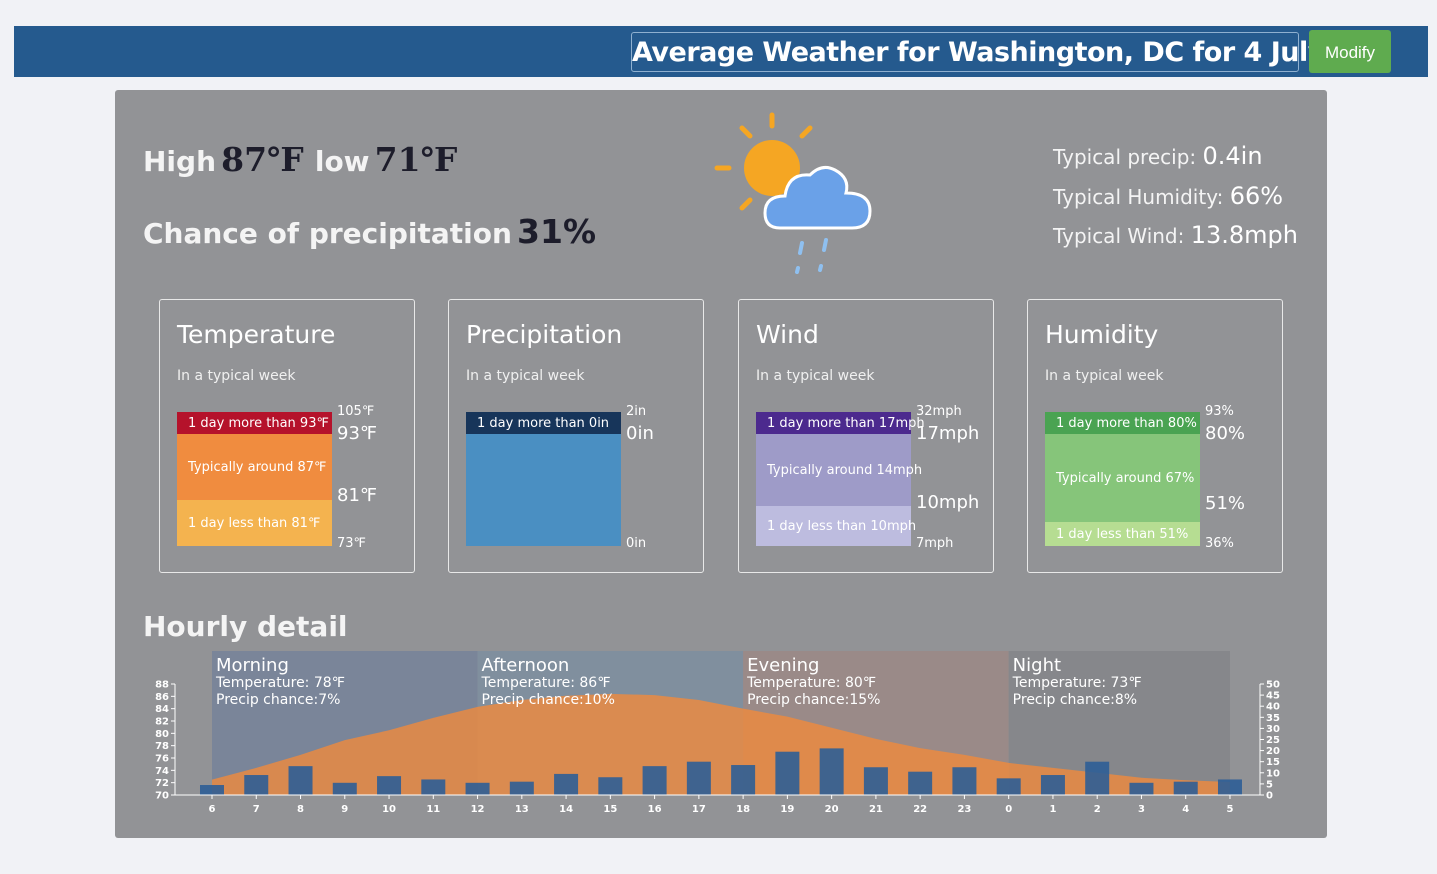 Image resolution: width=1437 pixels, height=874 pixels. I want to click on low-value: 71℉, so click(416, 159).